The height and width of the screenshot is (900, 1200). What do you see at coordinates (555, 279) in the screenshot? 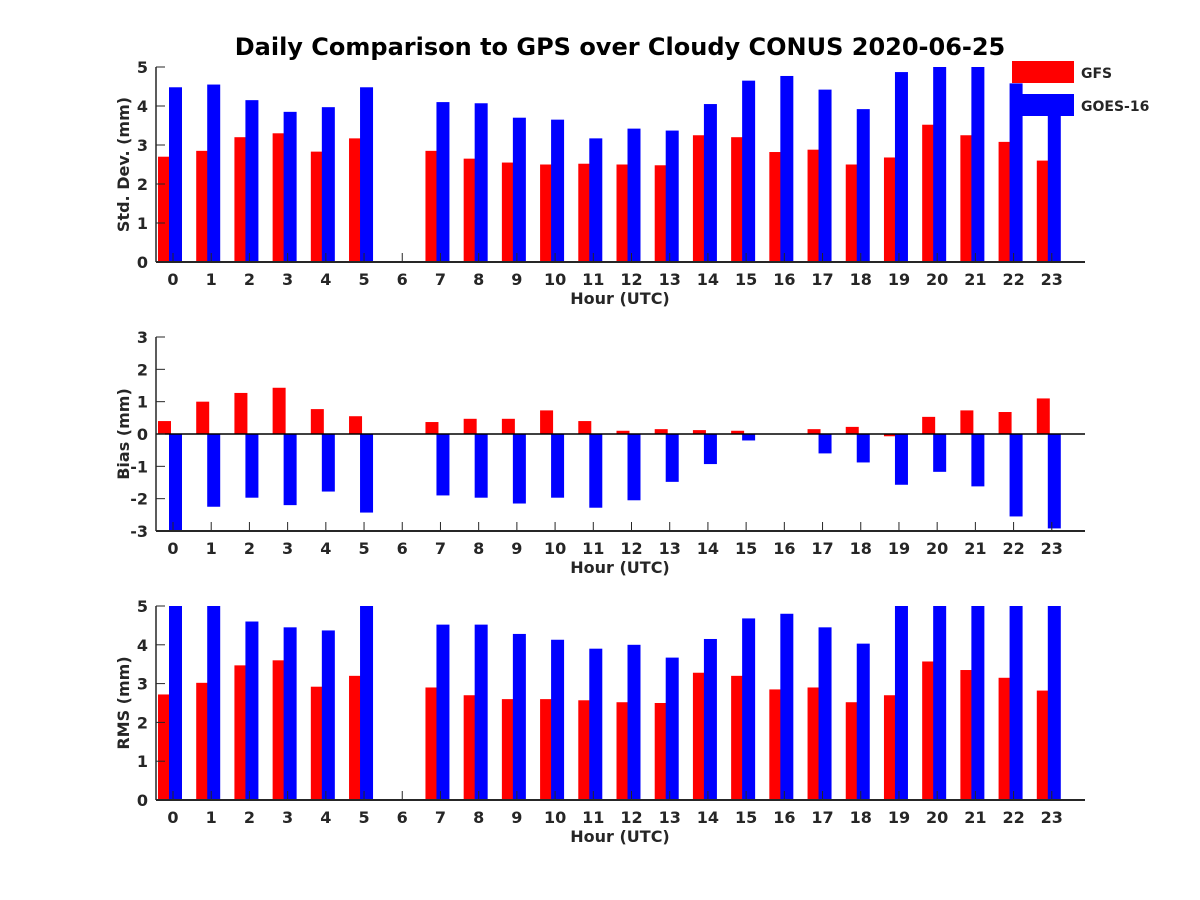
I see `x-tick-label: 10` at bounding box center [555, 279].